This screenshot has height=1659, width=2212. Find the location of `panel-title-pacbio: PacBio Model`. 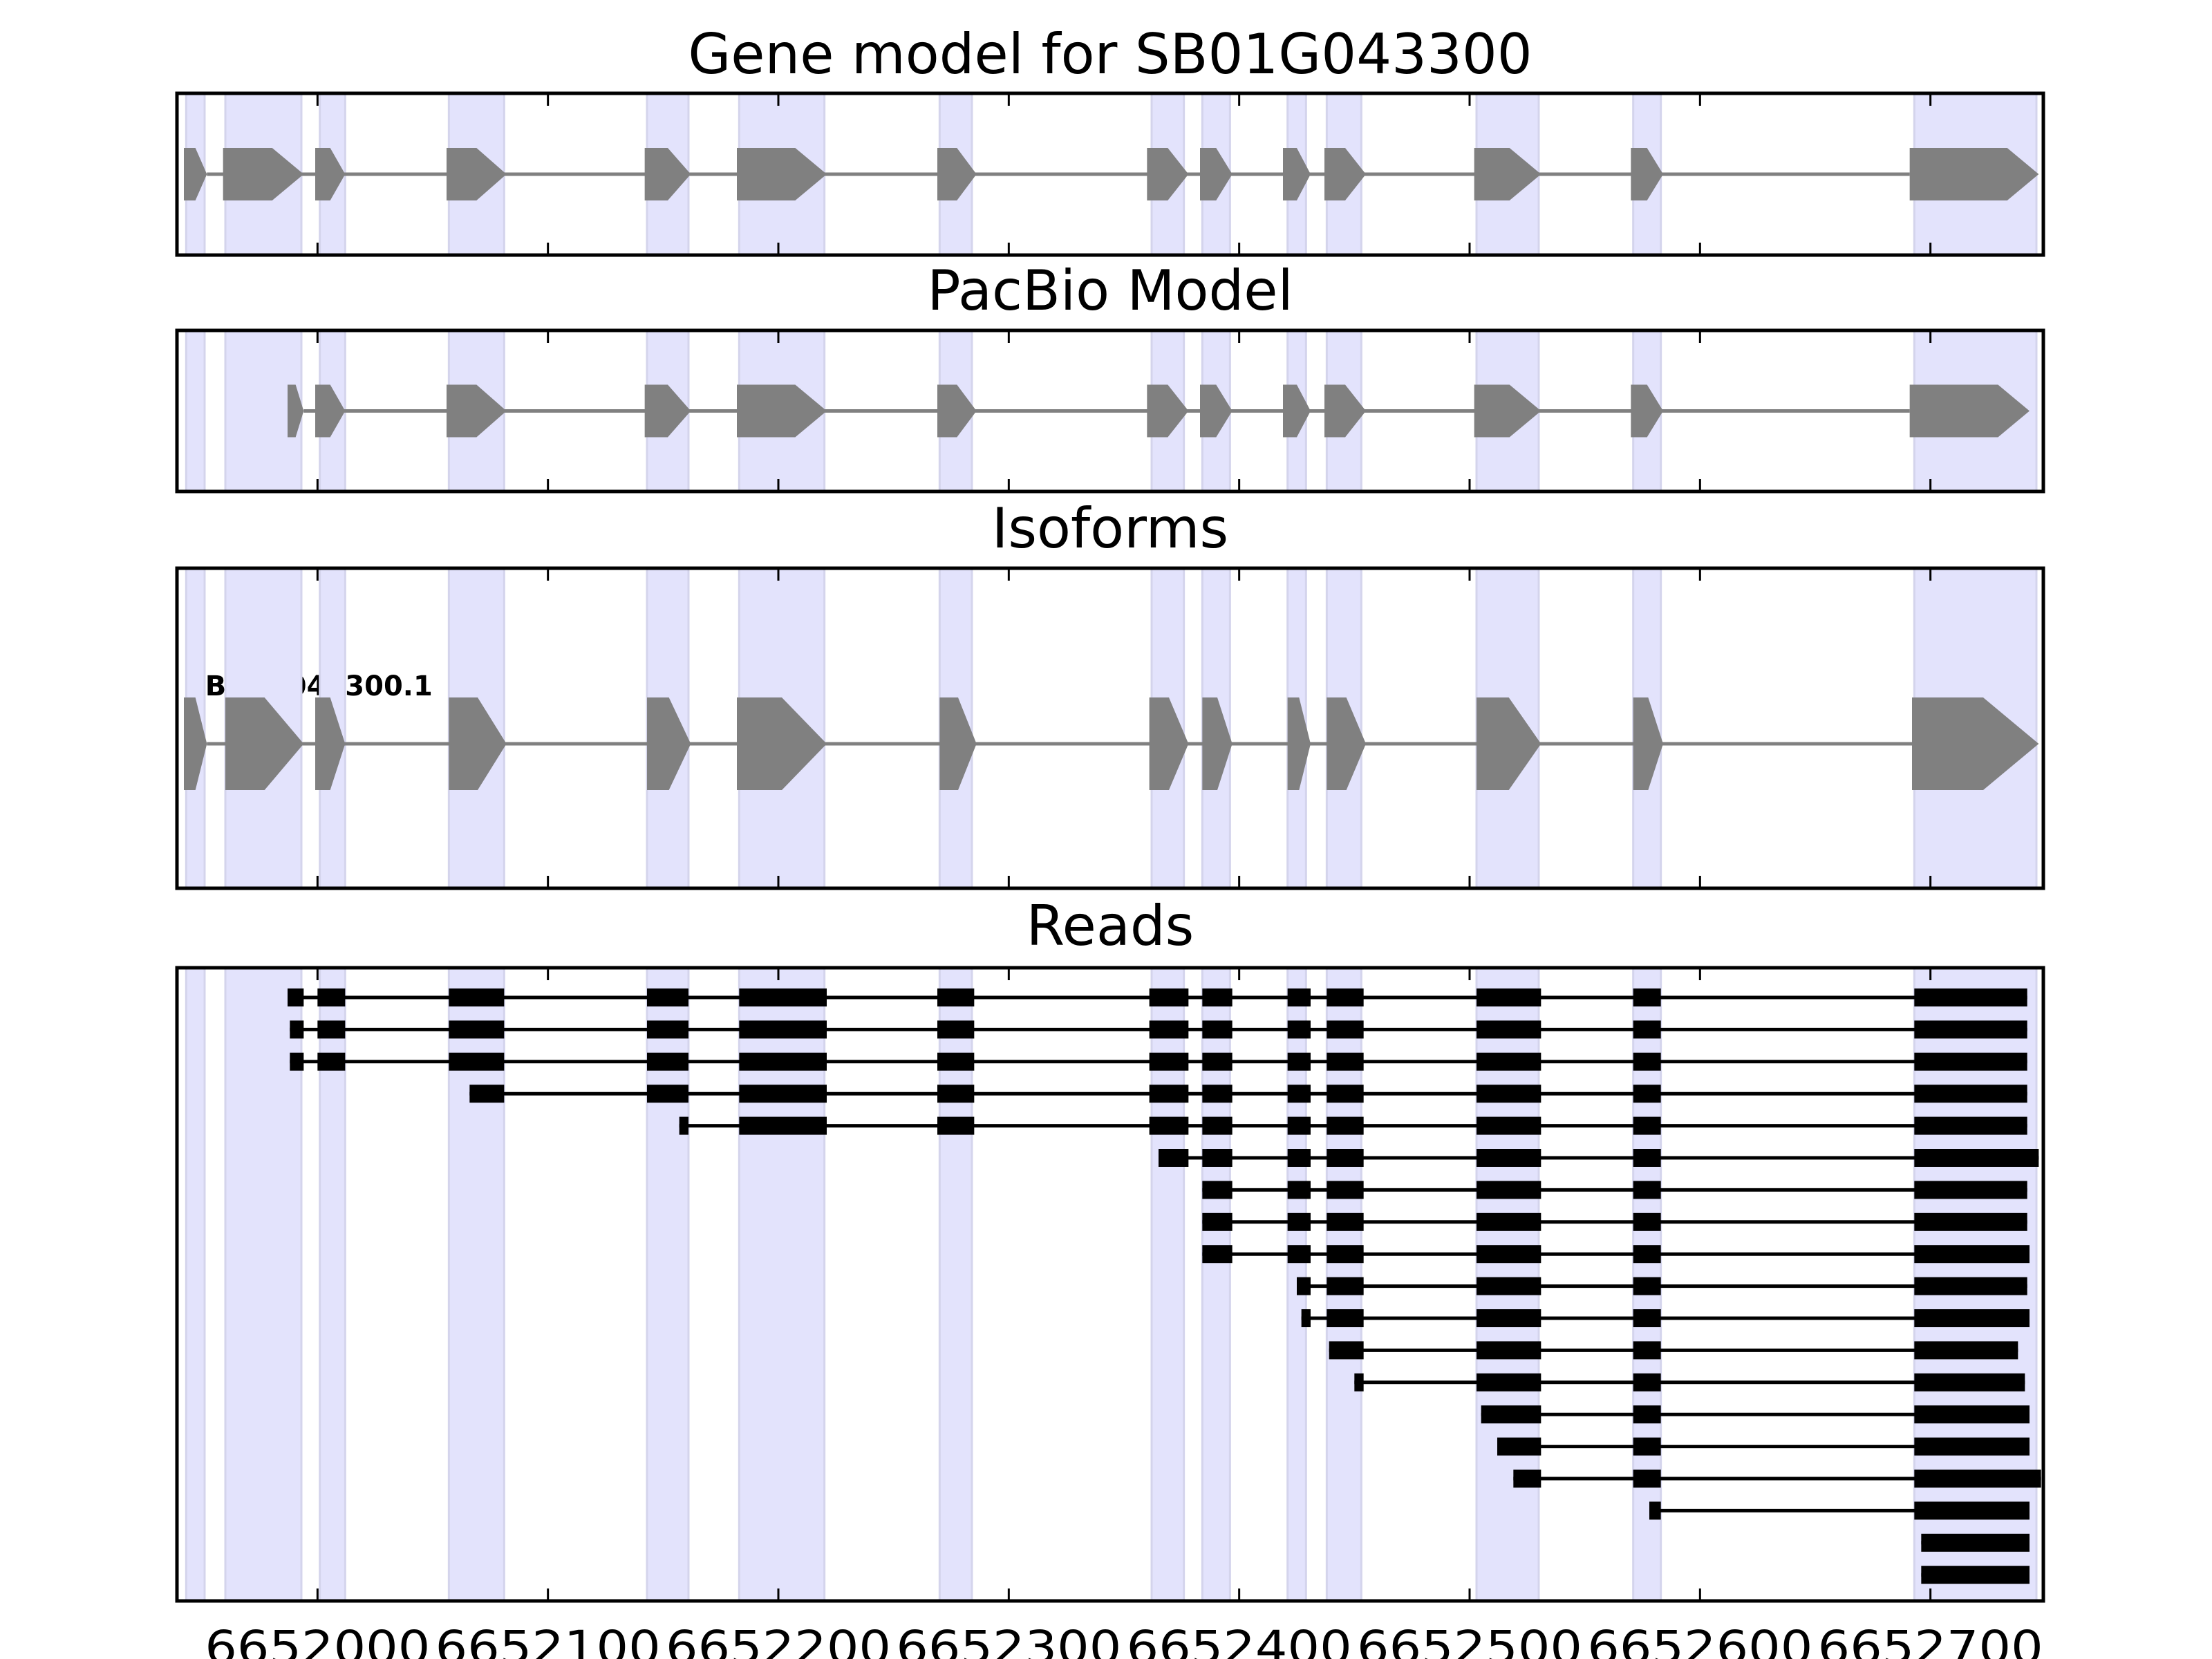

panel-title-pacbio: PacBio Model is located at coordinates (1110, 291).